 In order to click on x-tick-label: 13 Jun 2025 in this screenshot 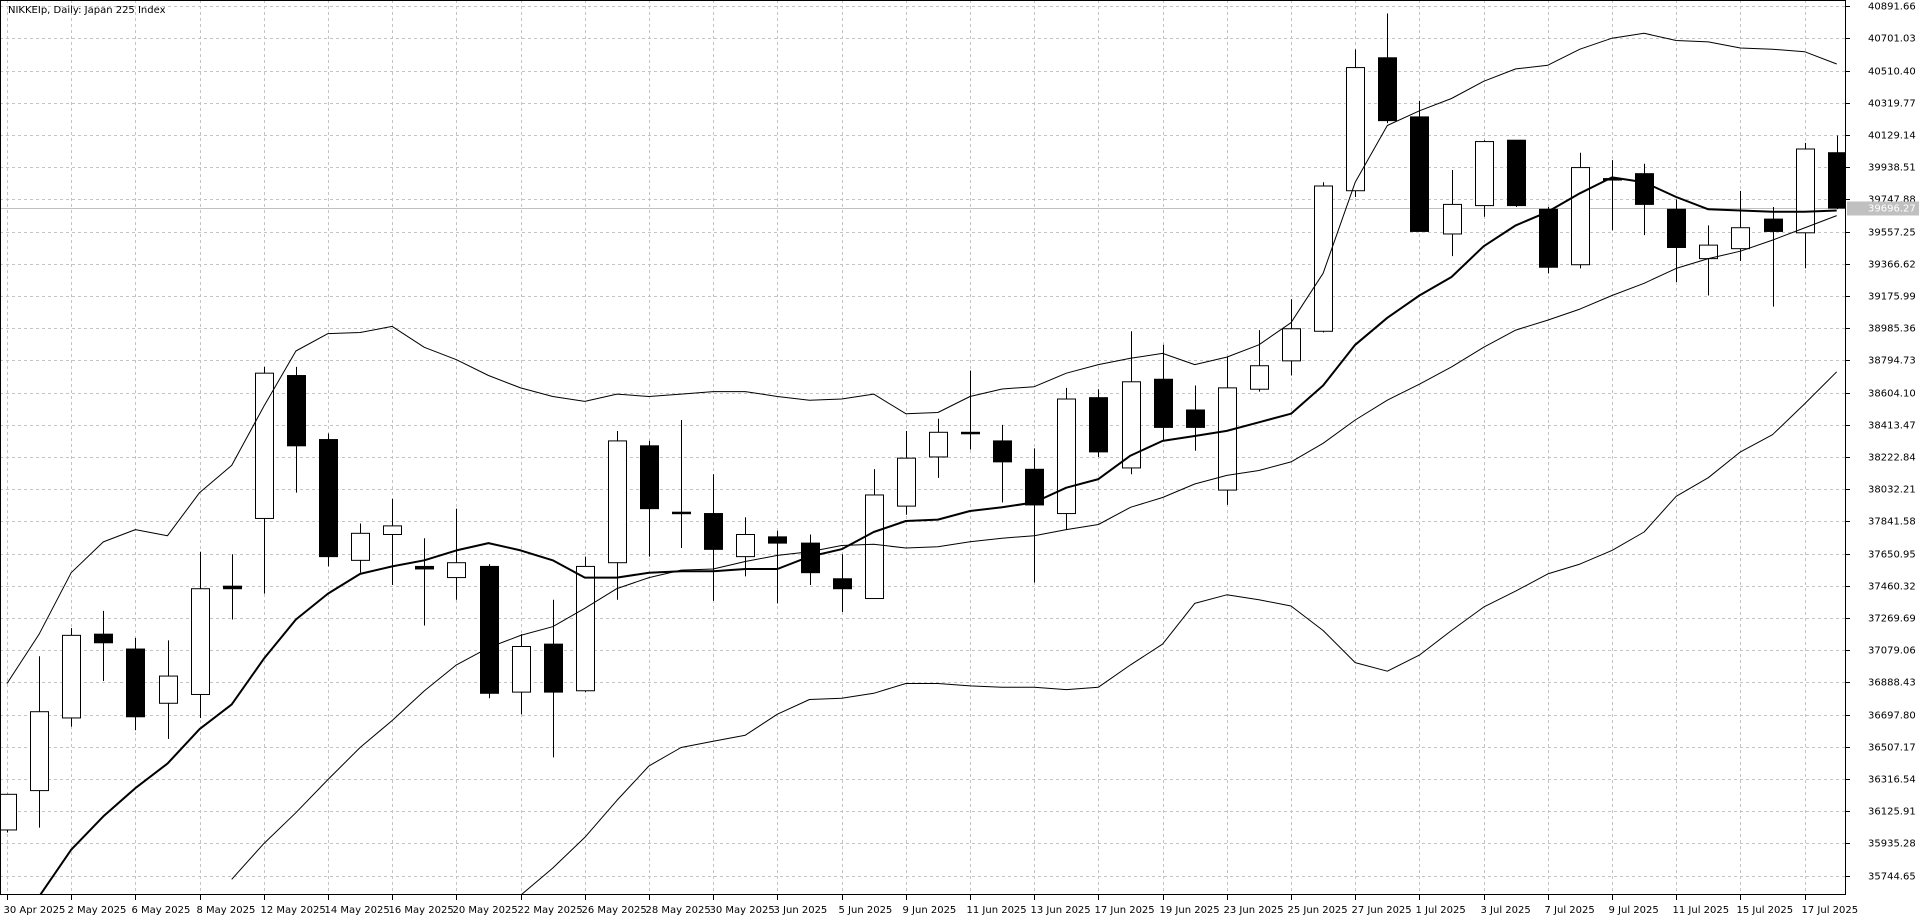, I will do `click(1061, 910)`.